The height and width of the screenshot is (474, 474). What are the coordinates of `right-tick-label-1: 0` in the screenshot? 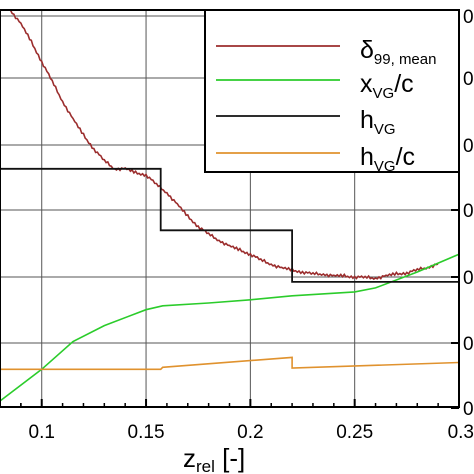 It's located at (468, 79).